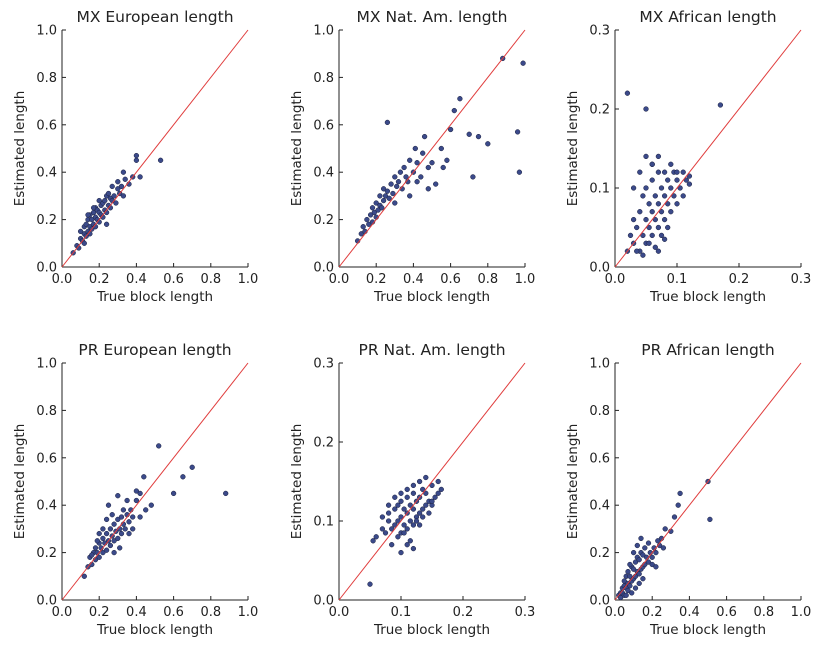 The image size is (814, 648). I want to click on x-tick-label: 0.3, so click(801, 279).